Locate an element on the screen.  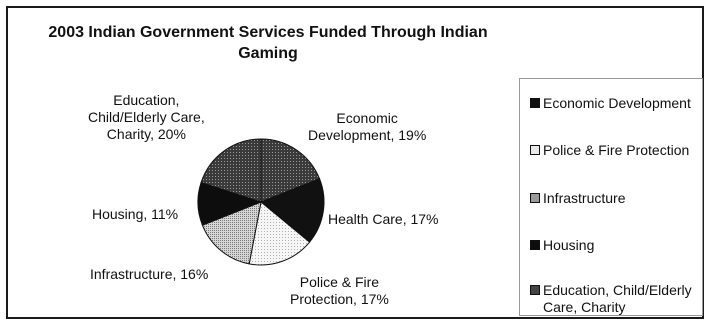
pie-slice-police-fire-protection is located at coordinates (279, 233).